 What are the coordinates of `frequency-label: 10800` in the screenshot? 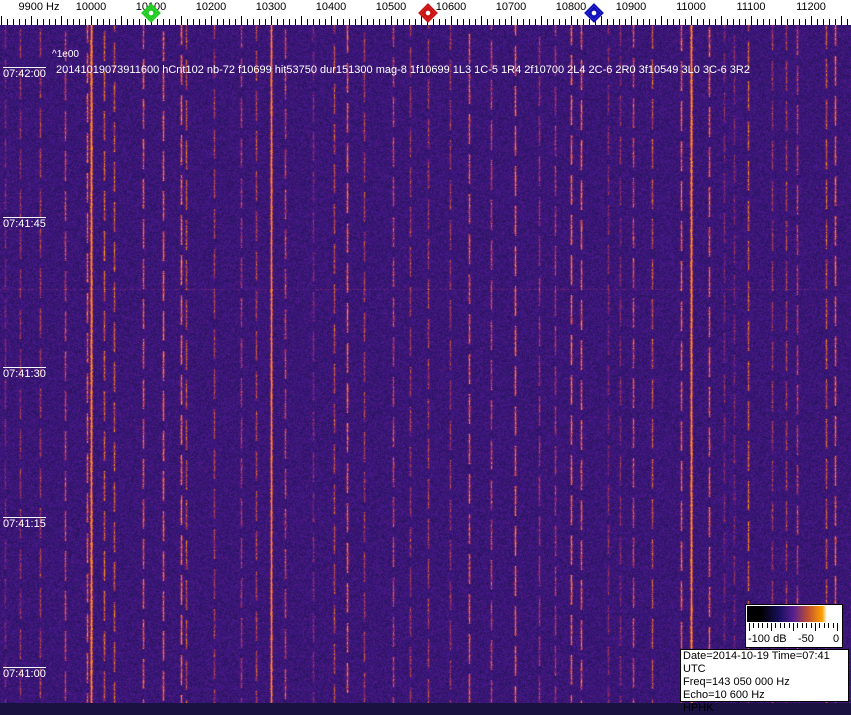 It's located at (571, 7).